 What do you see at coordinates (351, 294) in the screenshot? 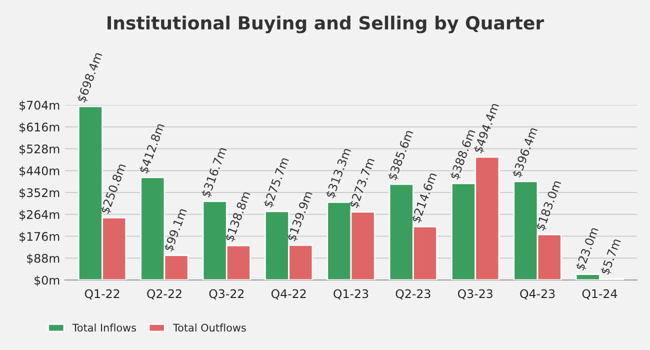
I see `x-tick-label: Q1-23` at bounding box center [351, 294].